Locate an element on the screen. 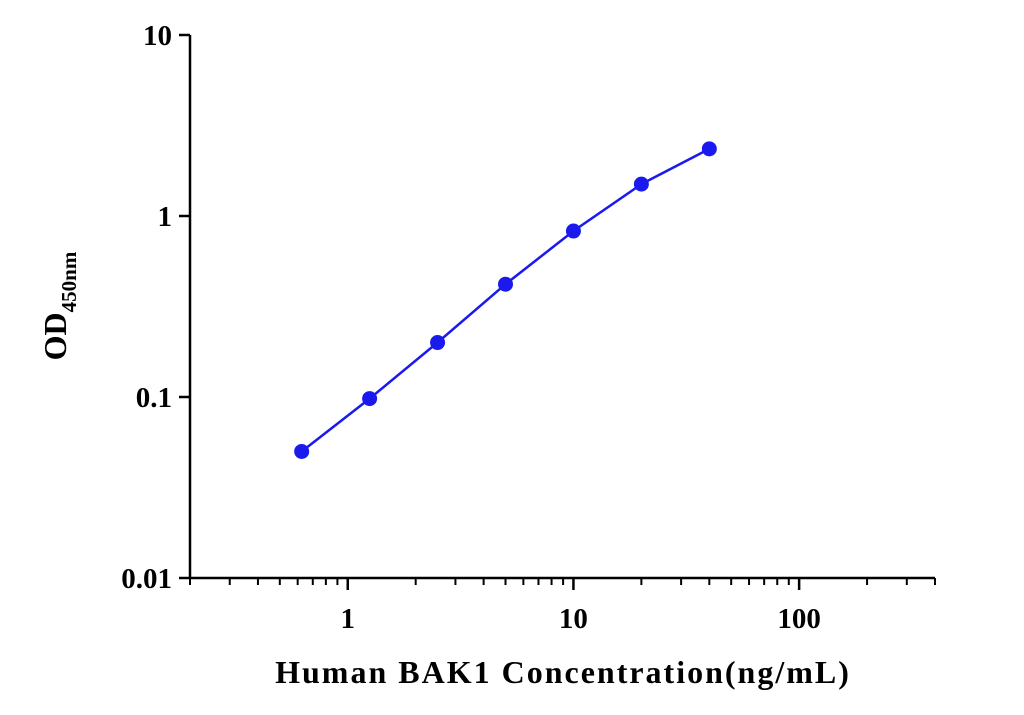 The height and width of the screenshot is (715, 1024). y-axis-label-group: OD450nm is located at coordinates (59, 305).